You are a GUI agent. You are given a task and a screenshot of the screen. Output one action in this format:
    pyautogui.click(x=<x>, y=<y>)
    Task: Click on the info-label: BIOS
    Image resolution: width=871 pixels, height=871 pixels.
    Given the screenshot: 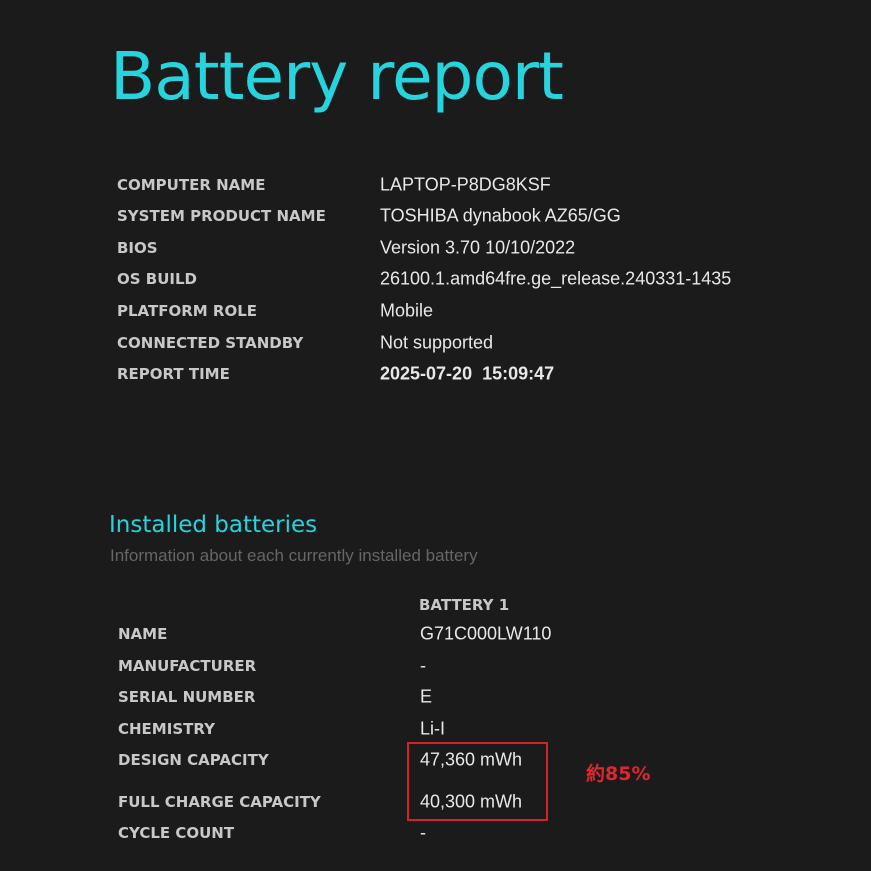 What is the action you would take?
    pyautogui.click(x=137, y=248)
    